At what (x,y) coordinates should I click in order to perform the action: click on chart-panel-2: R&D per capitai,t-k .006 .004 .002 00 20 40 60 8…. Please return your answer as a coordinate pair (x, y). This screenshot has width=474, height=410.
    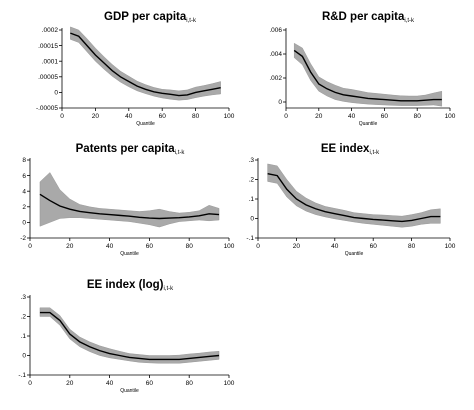
    Looking at the image, I should click on (362, 69).